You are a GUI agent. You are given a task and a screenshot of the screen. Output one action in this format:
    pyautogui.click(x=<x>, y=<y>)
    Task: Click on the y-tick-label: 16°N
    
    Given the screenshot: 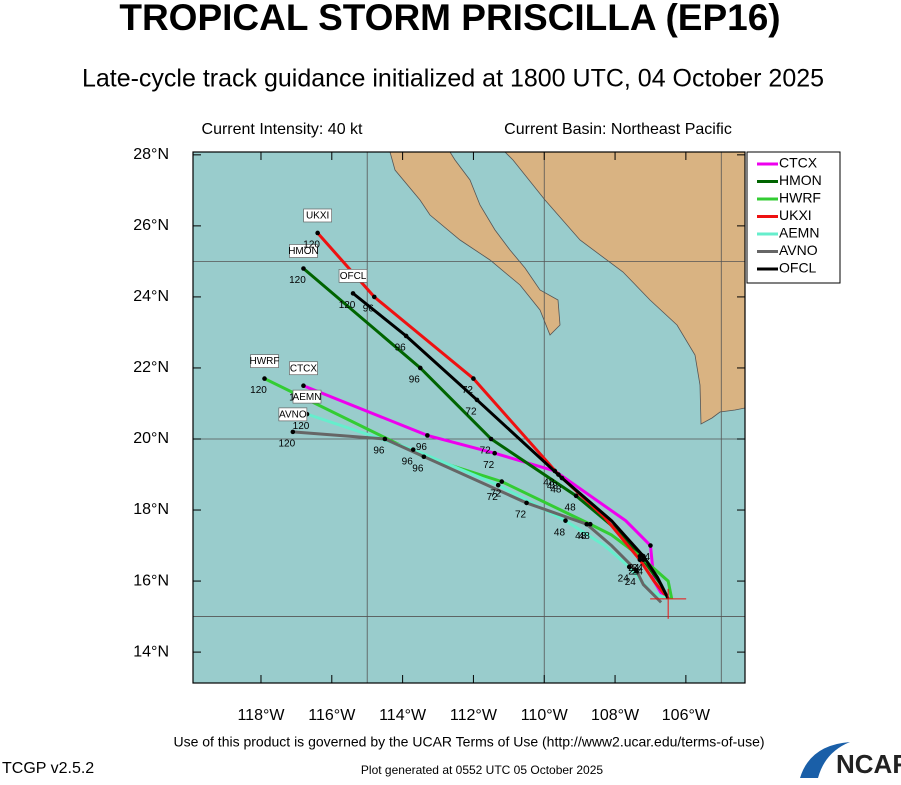 What is the action you would take?
    pyautogui.click(x=151, y=580)
    